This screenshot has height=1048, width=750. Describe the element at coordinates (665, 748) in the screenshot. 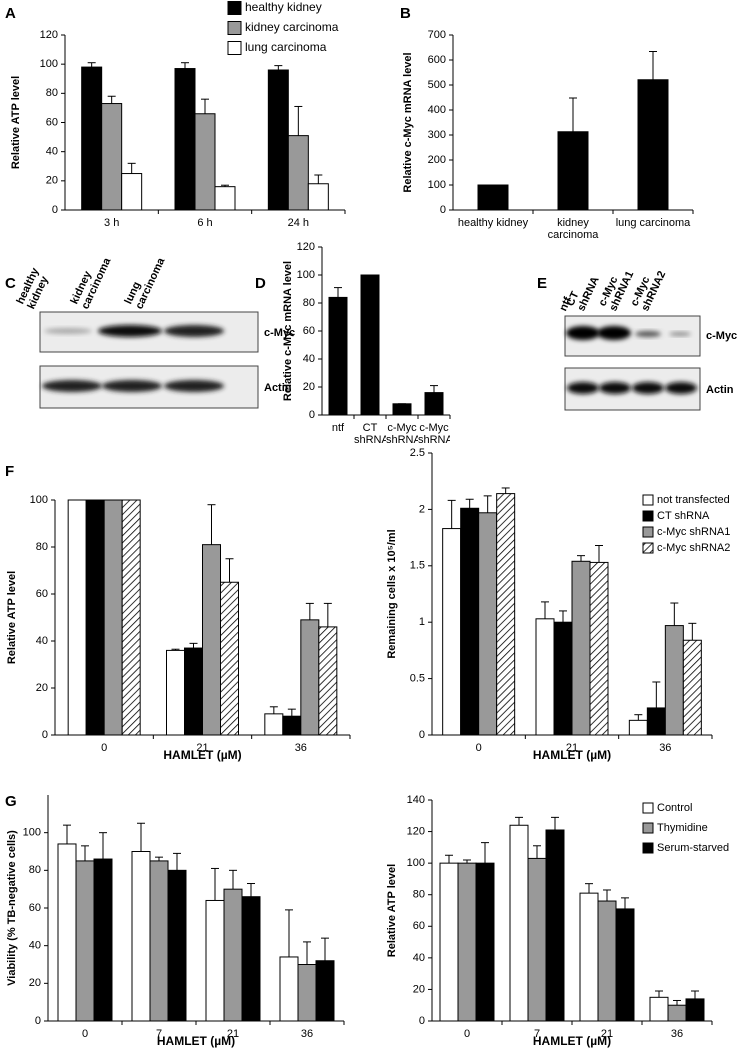

I see `x-tick-label: 36` at that location.